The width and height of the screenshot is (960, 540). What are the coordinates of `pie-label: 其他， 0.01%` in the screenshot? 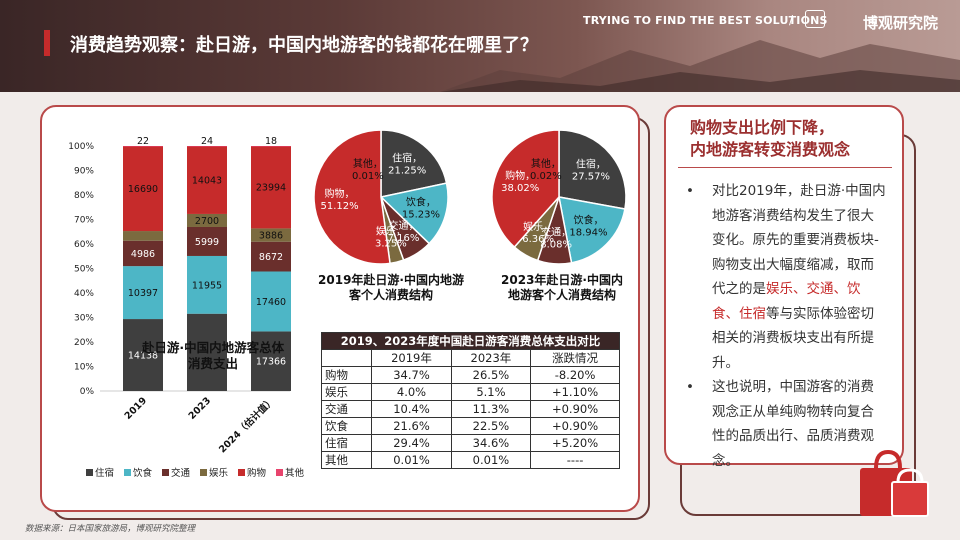 It's located at (368, 169).